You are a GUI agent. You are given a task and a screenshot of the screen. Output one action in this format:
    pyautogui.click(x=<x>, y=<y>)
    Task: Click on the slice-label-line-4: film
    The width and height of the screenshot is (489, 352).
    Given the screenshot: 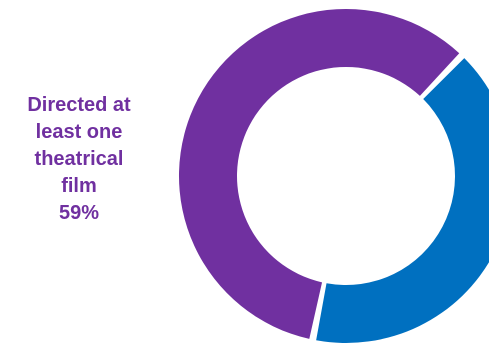 What is the action you would take?
    pyautogui.click(x=79, y=186)
    